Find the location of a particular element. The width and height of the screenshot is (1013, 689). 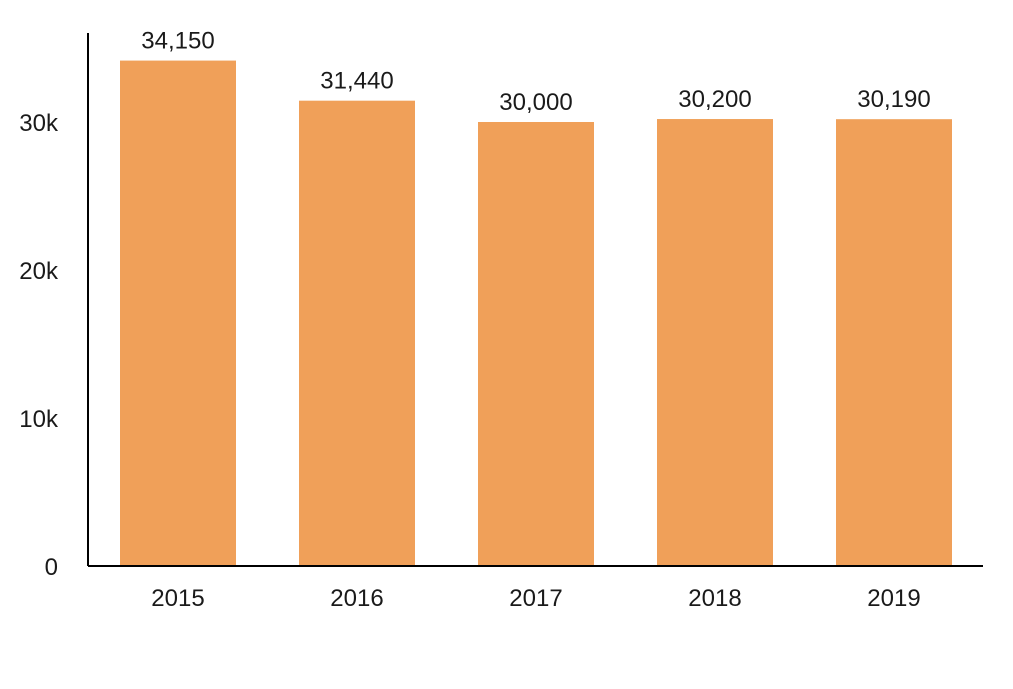

y-tick-label: 30k is located at coordinates (39, 123).